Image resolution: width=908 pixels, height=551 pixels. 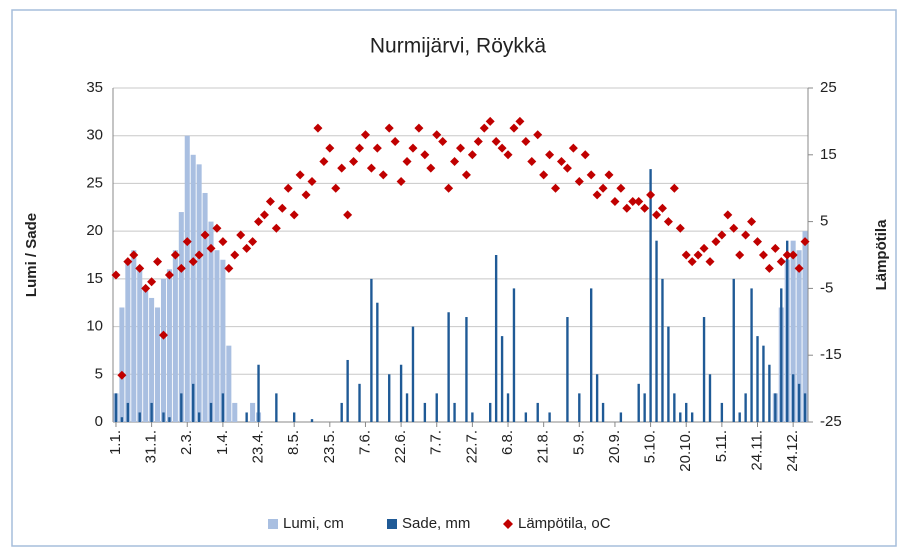 I want to click on x-tick-label: 23.5., so click(x=329, y=446).